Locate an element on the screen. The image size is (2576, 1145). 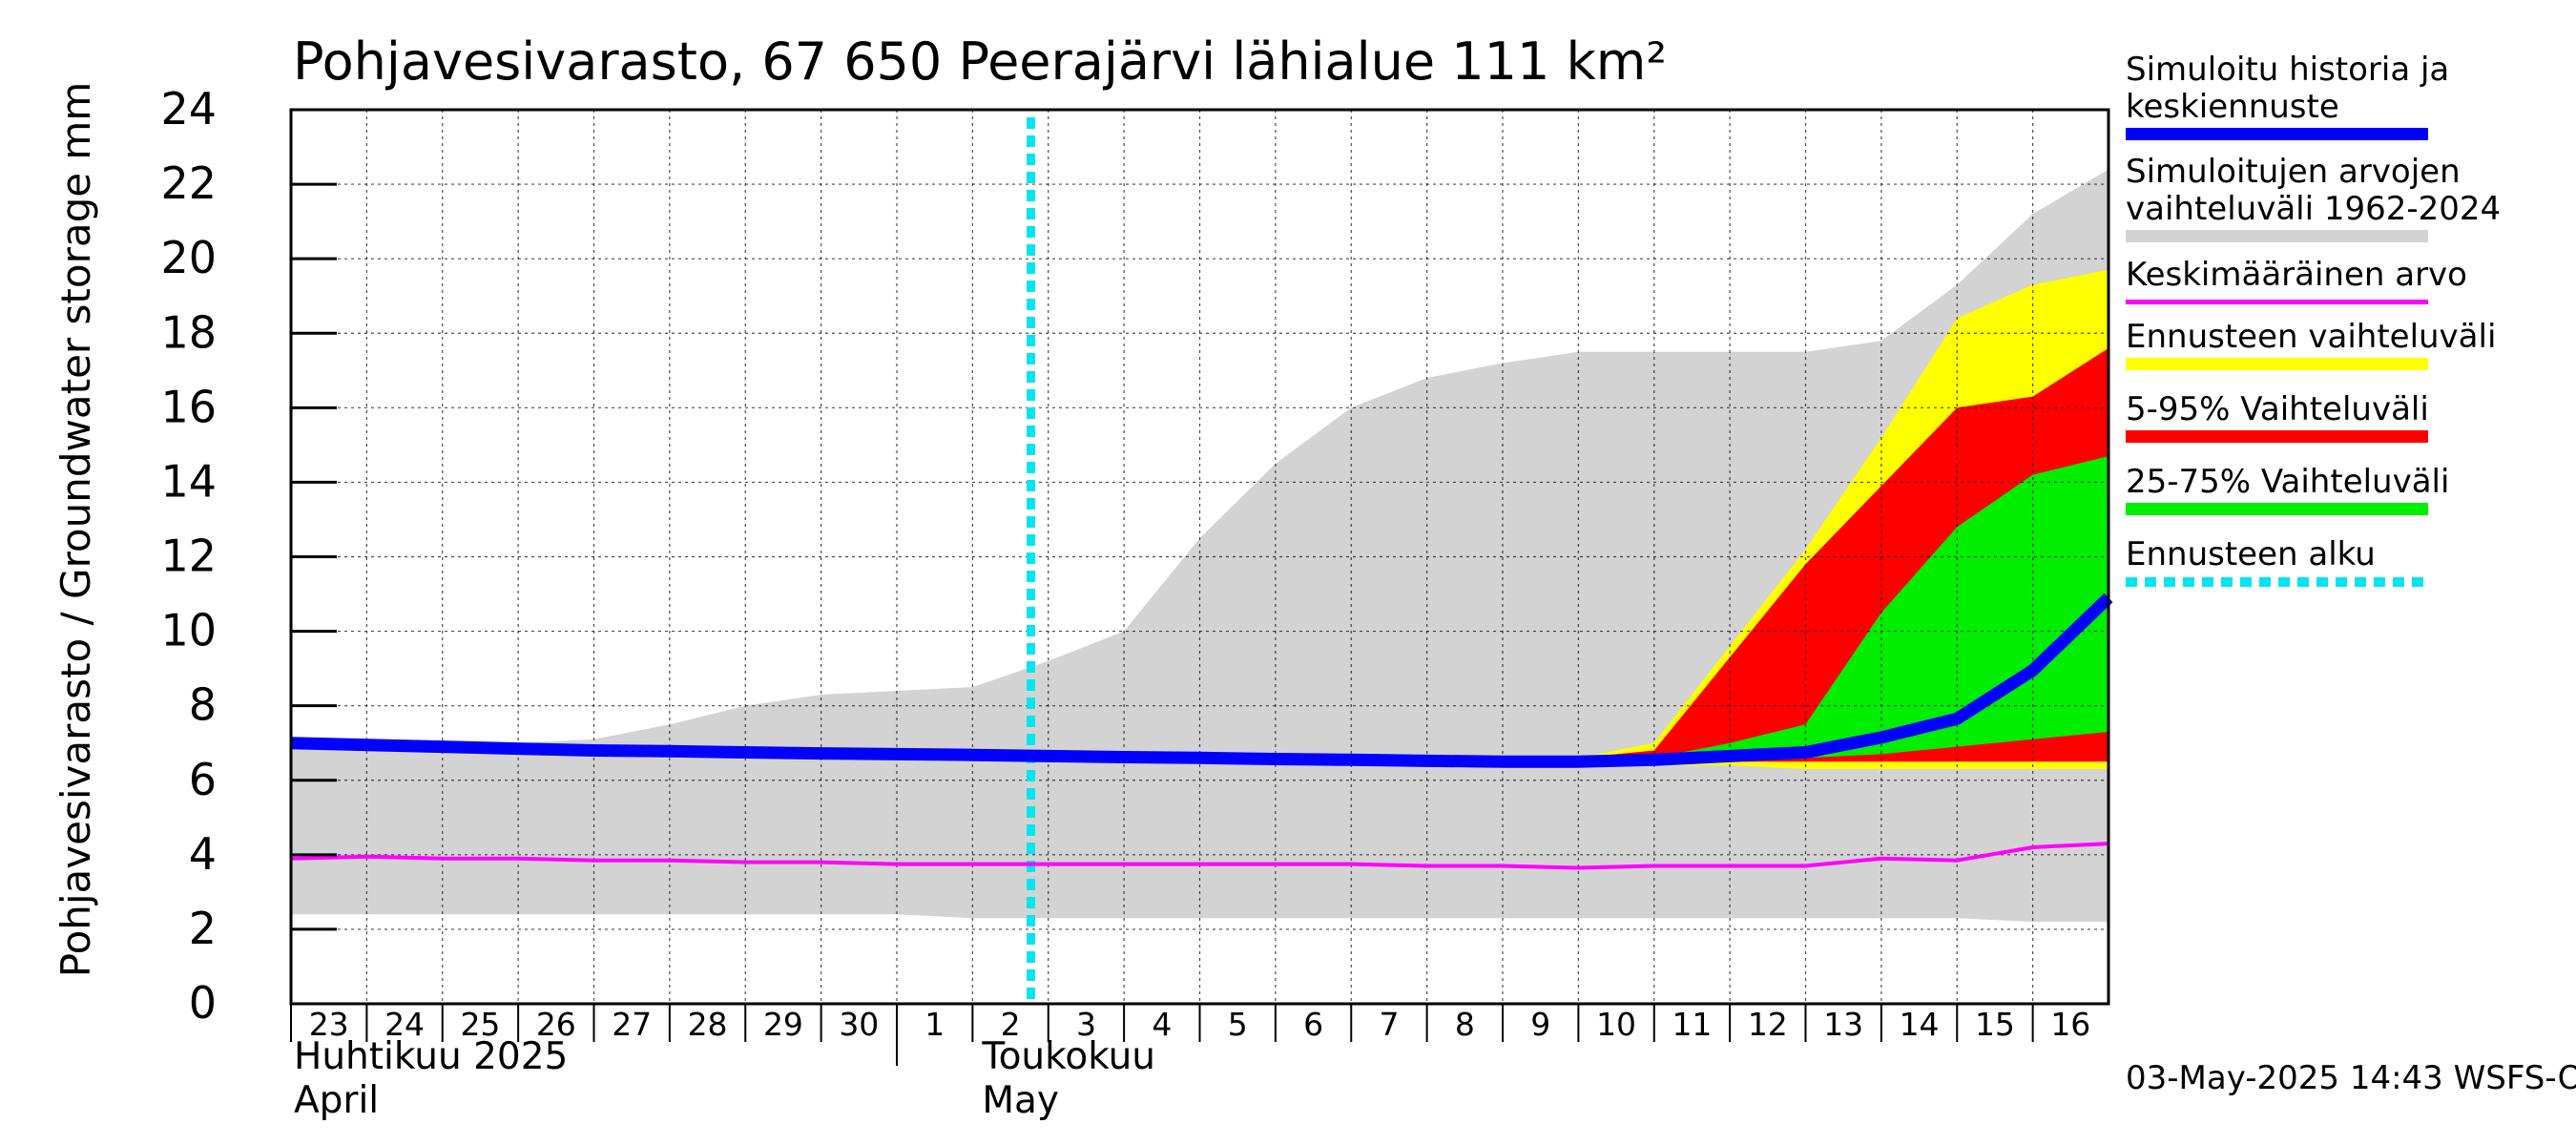
x-tick-label: 24 is located at coordinates (404, 1025).